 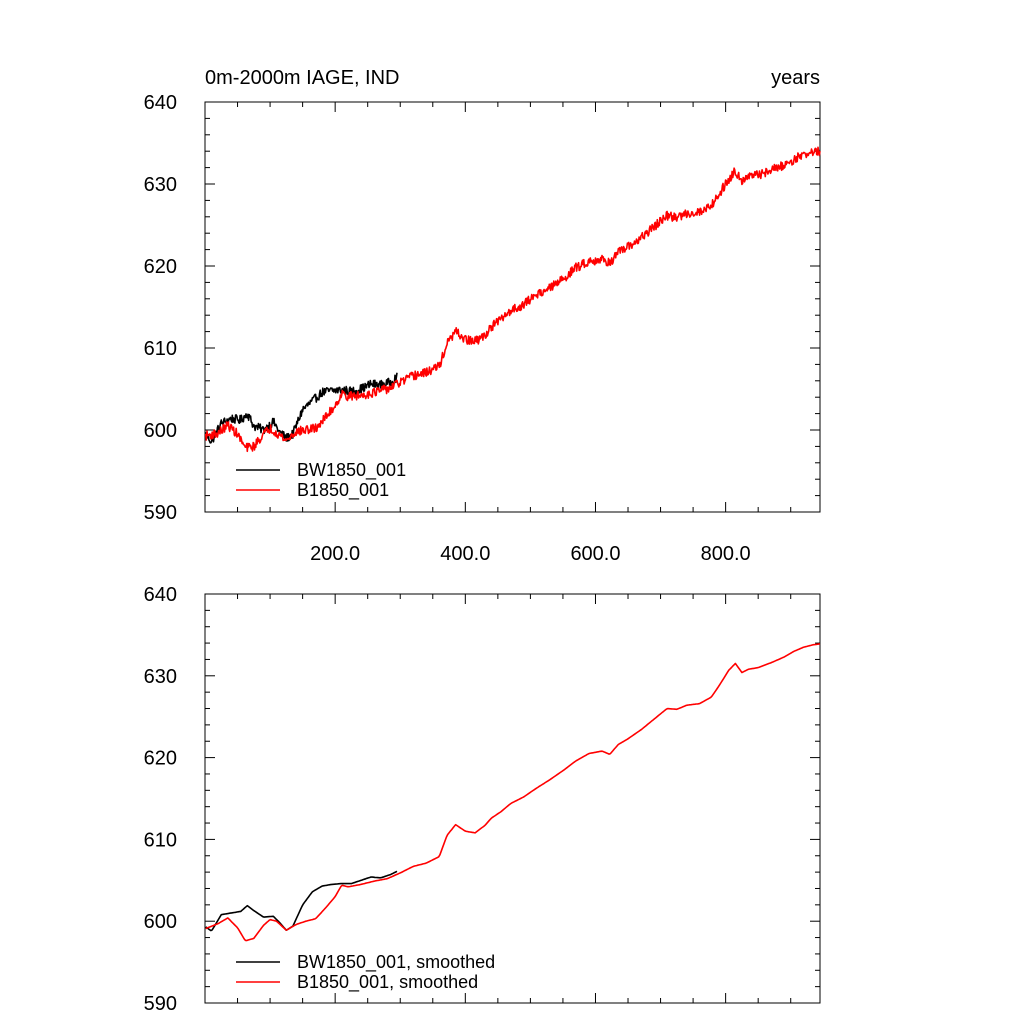 I want to click on x-tick-label: 600.0, so click(x=595, y=554).